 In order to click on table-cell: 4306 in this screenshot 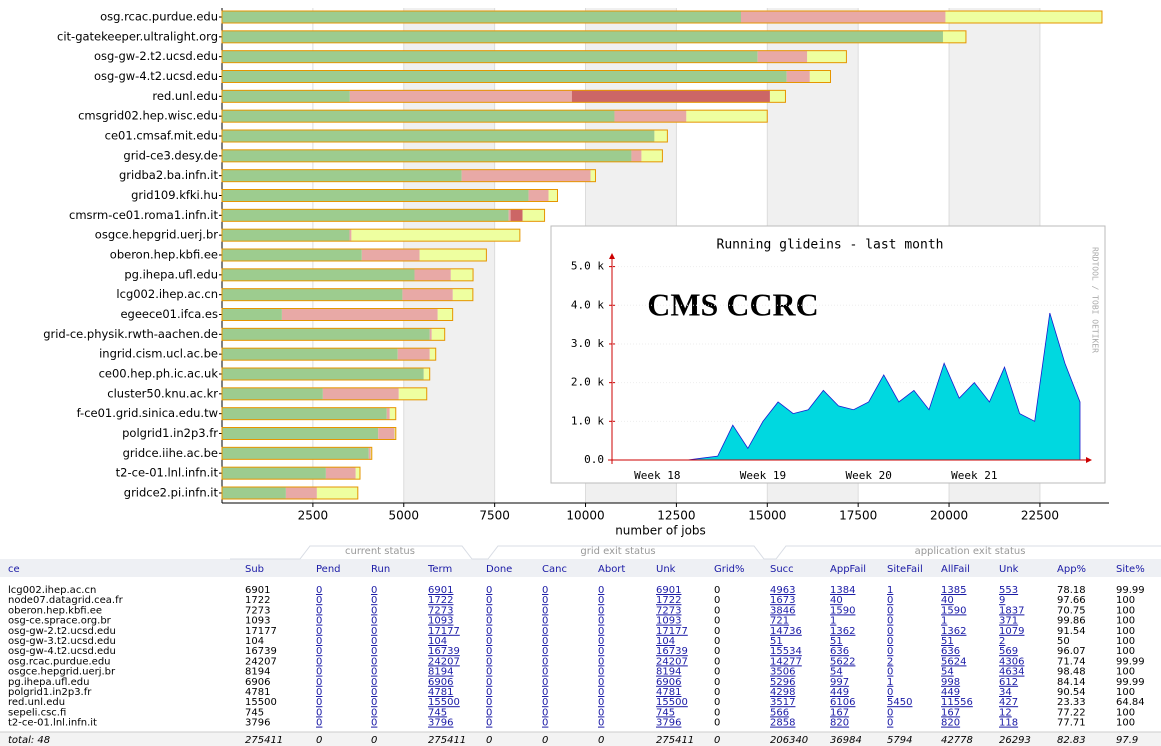, I will do `click(1011, 661)`.